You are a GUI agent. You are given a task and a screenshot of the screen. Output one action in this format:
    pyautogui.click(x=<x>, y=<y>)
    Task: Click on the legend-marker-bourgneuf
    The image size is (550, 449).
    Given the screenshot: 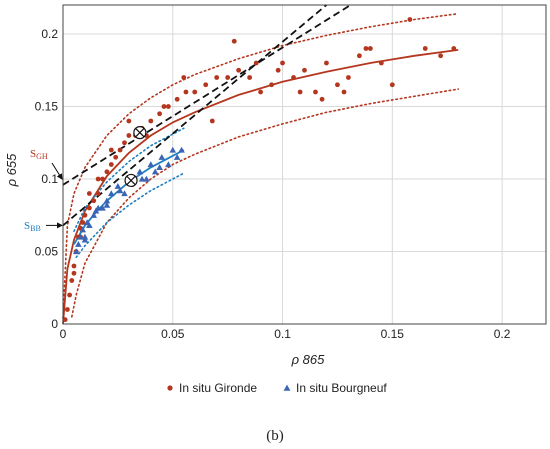 What is the action you would take?
    pyautogui.click(x=287, y=387)
    